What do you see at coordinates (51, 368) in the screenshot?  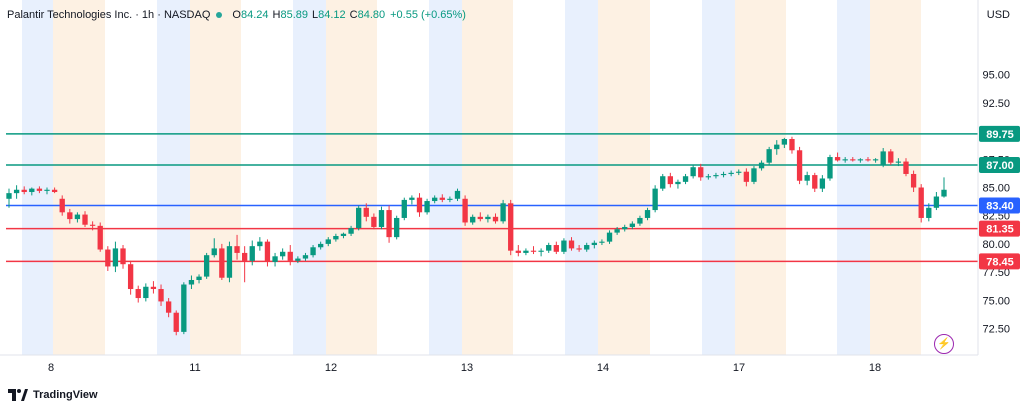 I see `time-tick-label: 8` at bounding box center [51, 368].